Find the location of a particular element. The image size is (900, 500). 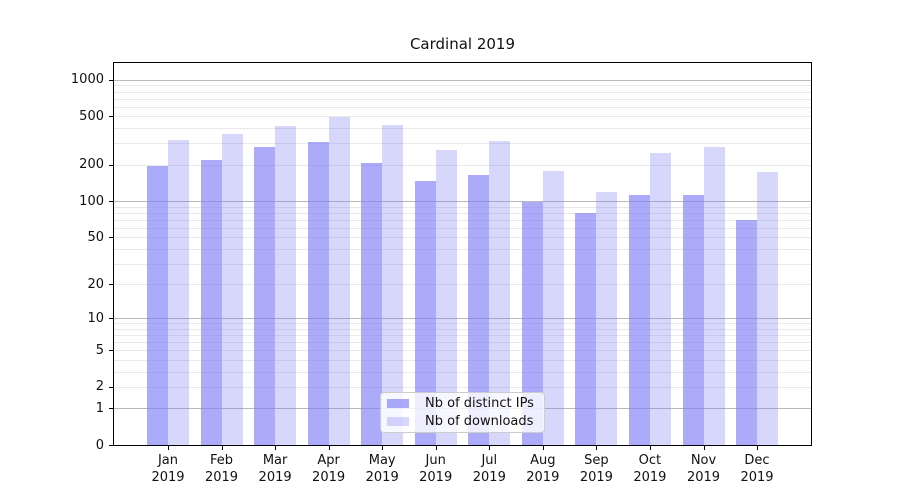

legend-swatch-downloads is located at coordinates (398, 421).